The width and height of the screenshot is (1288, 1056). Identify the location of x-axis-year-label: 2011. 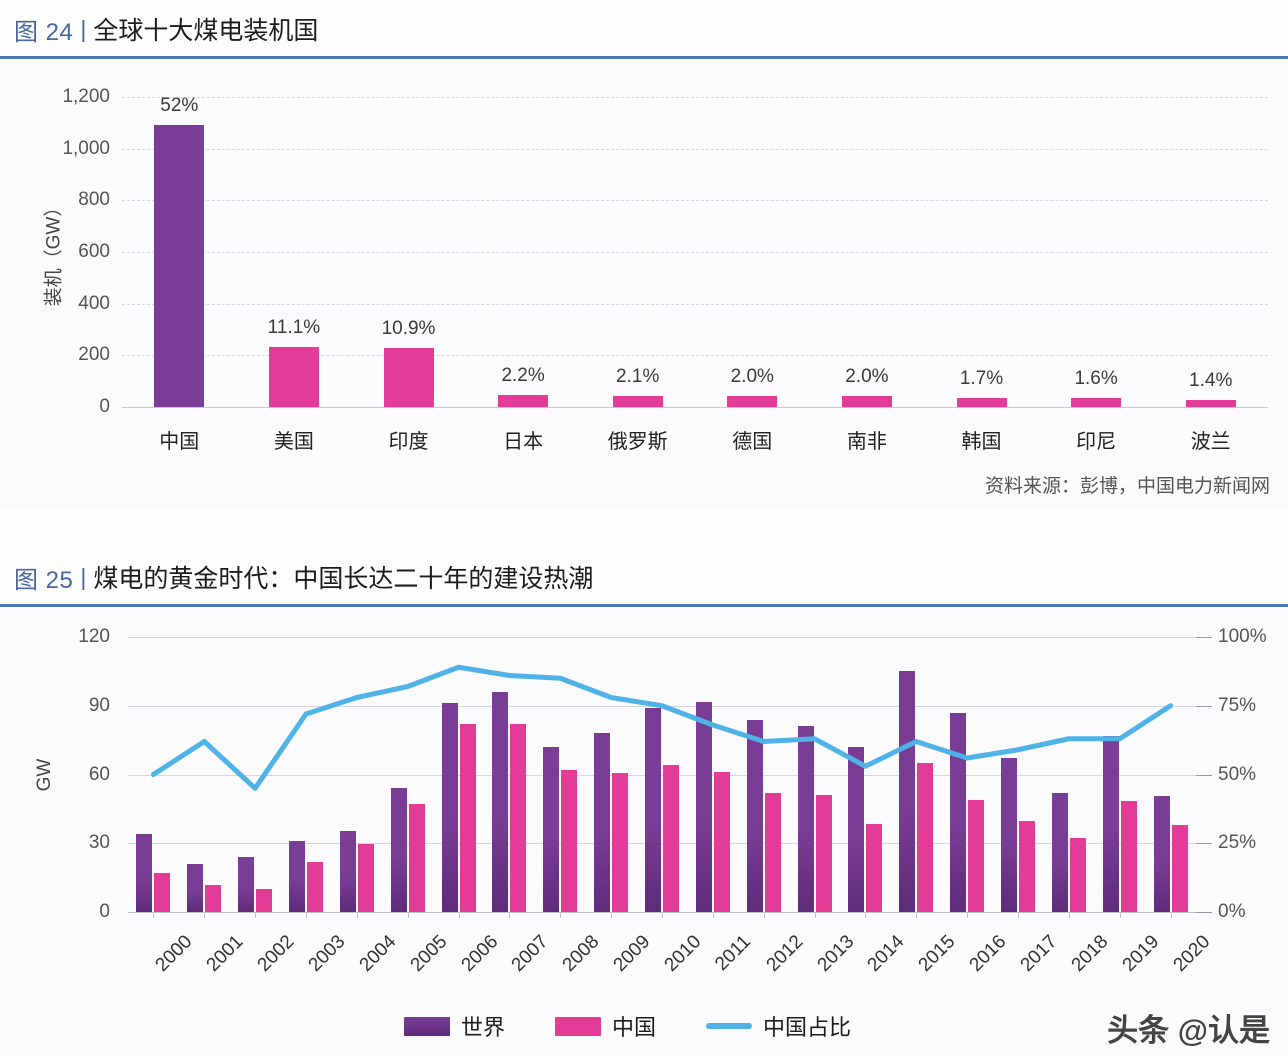
(733, 953).